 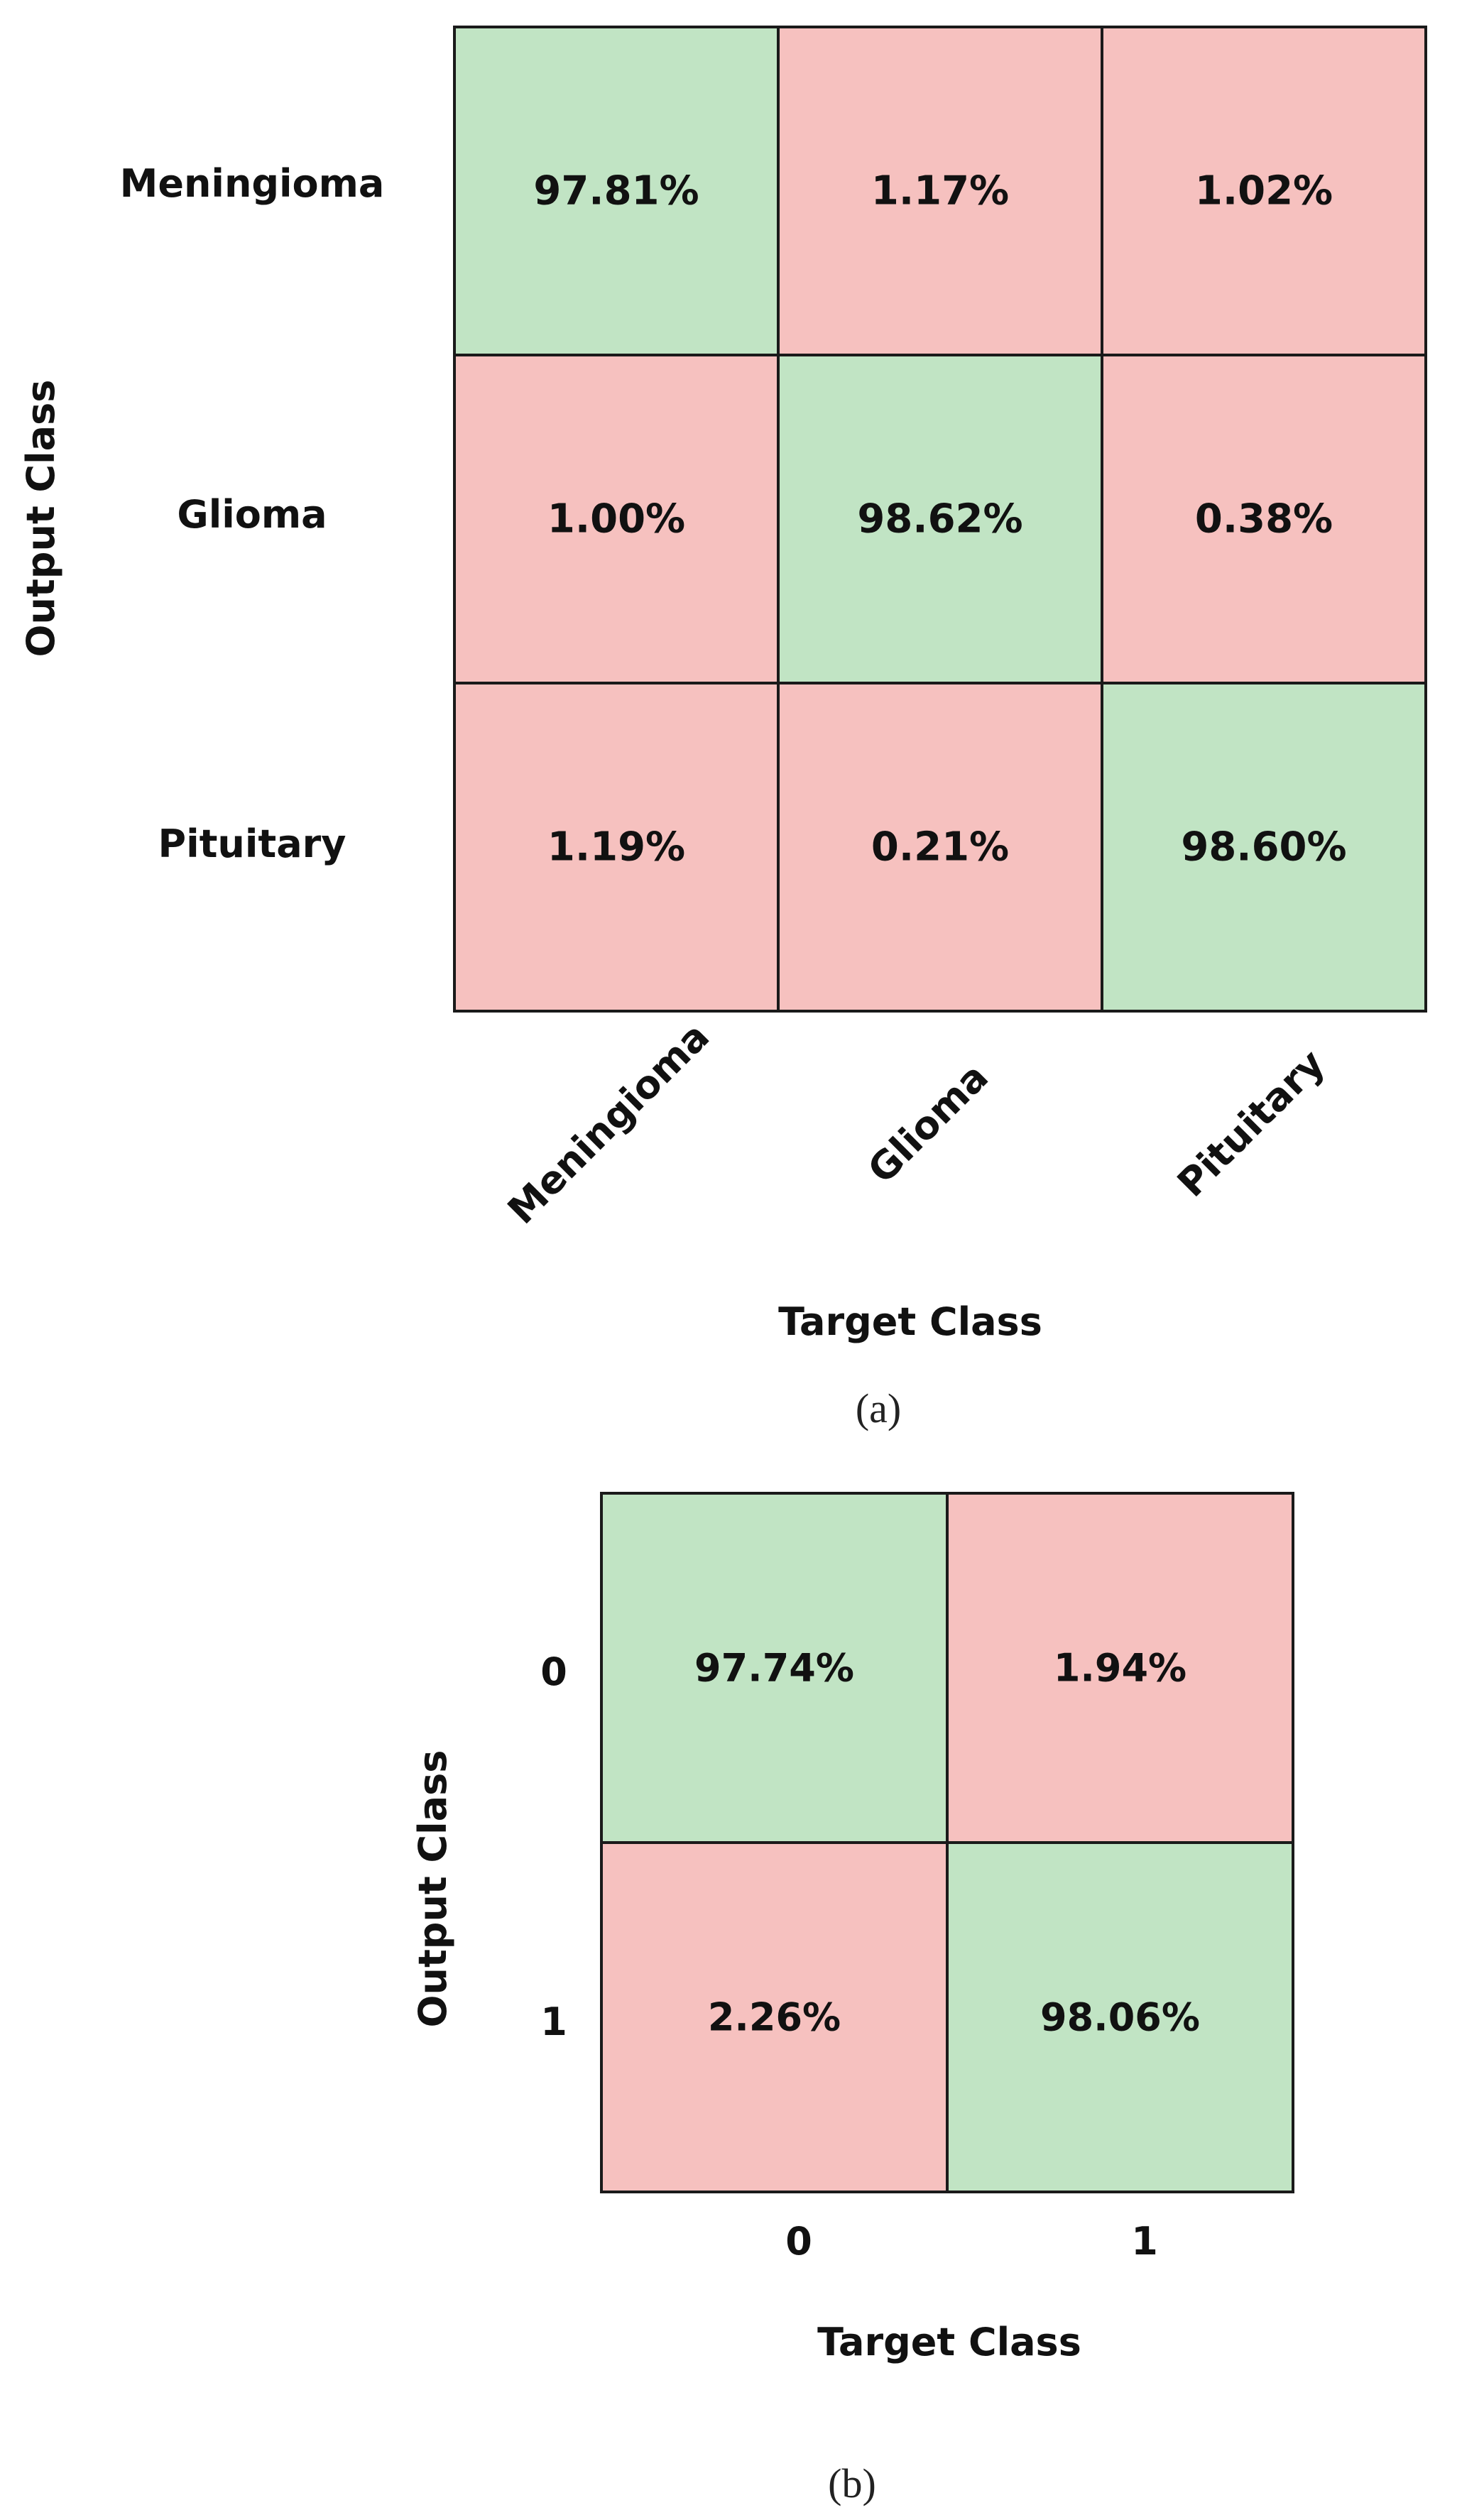 I want to click on matrix-b-cell-r1-c1, so click(x=1120, y=2017).